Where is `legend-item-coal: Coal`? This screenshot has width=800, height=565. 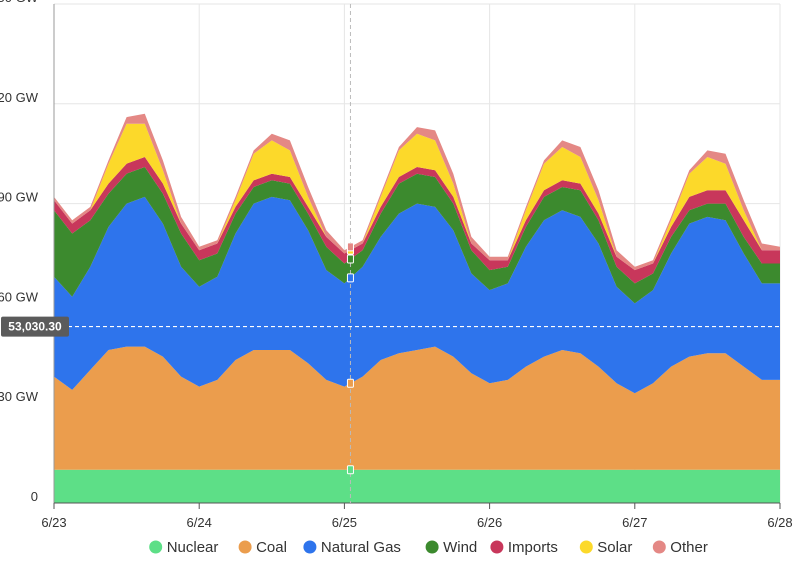 legend-item-coal: Coal is located at coordinates (262, 547).